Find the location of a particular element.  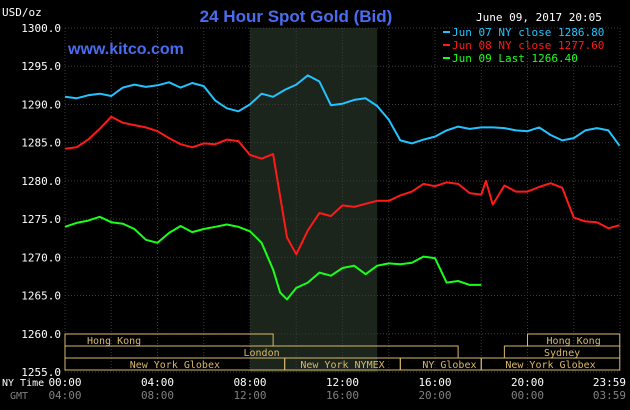

y-tick-label: 1270.0 is located at coordinates (41, 257).